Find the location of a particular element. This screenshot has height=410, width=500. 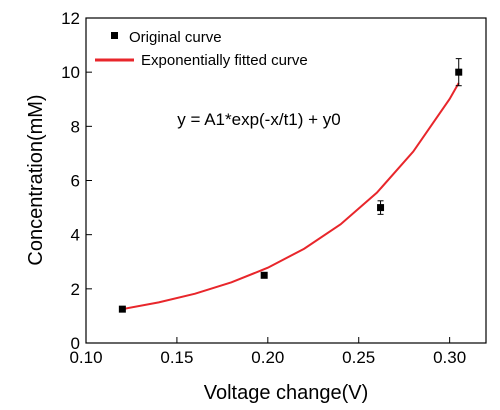

y-tick-label: 4 is located at coordinates (75, 235).